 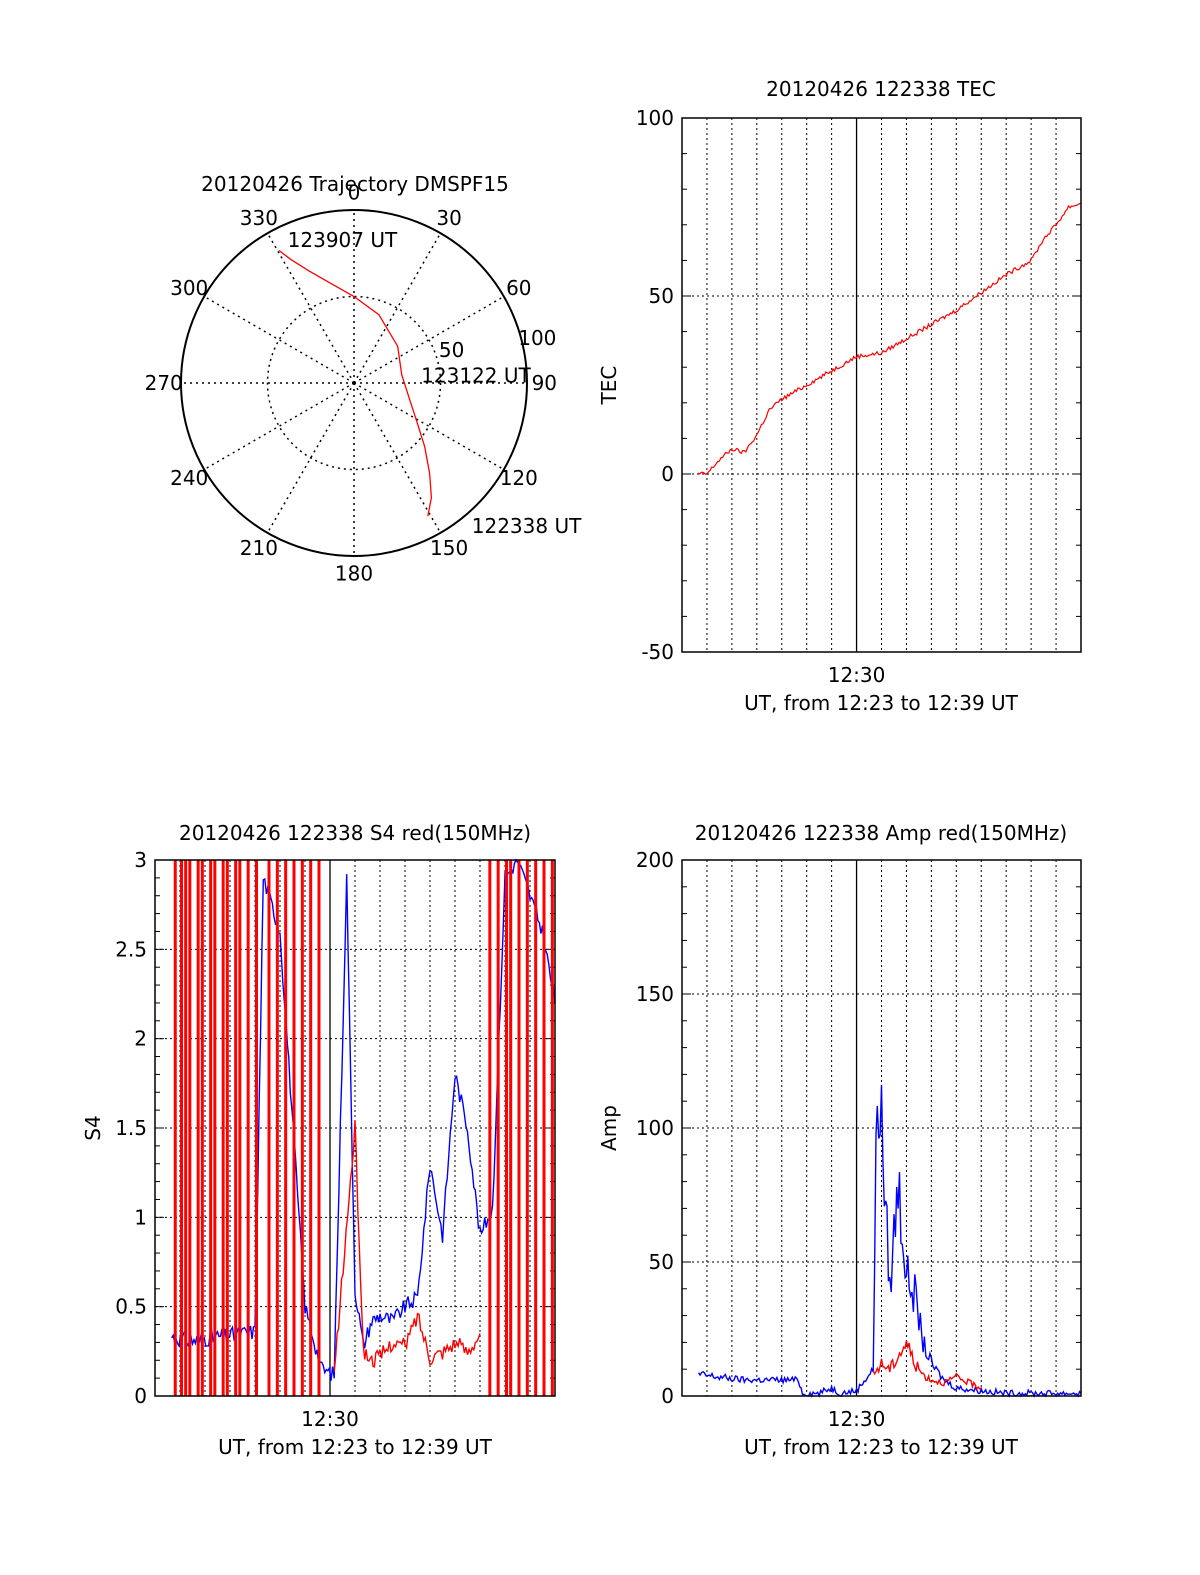 What do you see at coordinates (354, 573) in the screenshot?
I see `polar-angle-label-180: 180` at bounding box center [354, 573].